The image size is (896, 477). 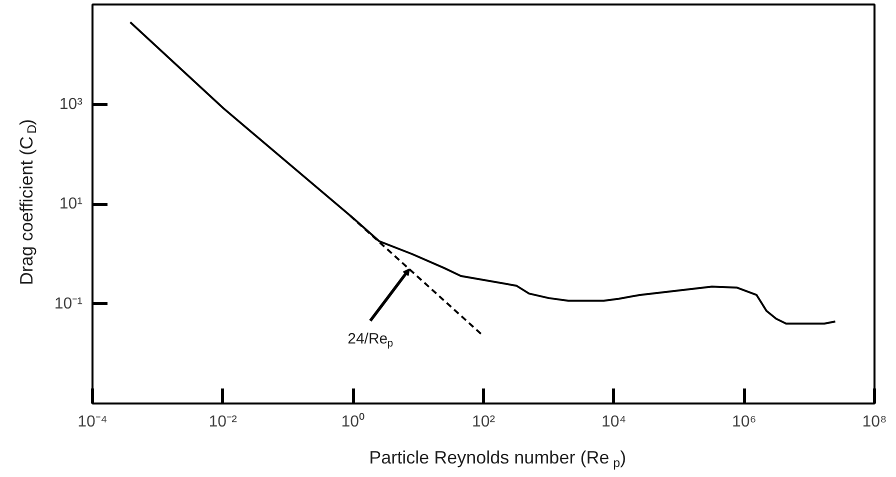 What do you see at coordinates (874, 422) in the screenshot?
I see `x-tick-label: 10⁸` at bounding box center [874, 422].